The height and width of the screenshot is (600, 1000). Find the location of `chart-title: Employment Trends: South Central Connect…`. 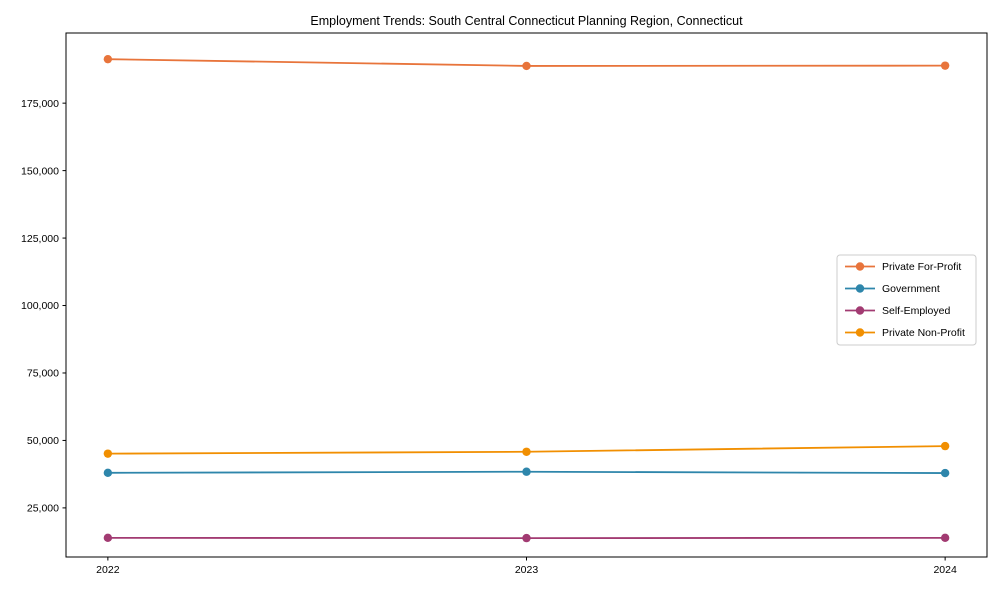

chart-title: Employment Trends: South Central Connect… is located at coordinates (526, 21).